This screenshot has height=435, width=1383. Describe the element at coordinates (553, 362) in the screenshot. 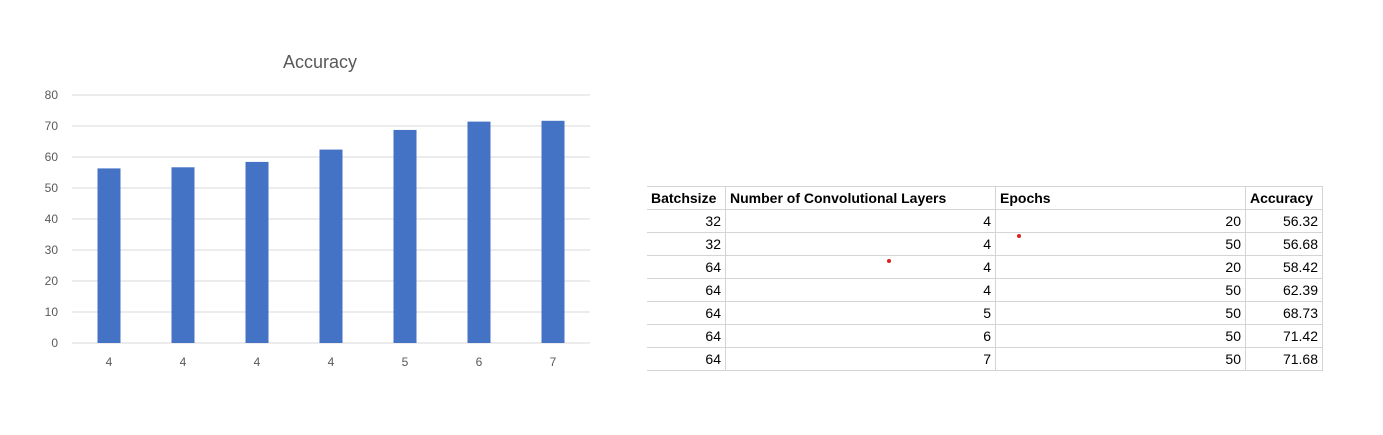

I see `x-tick-label: 7` at that location.